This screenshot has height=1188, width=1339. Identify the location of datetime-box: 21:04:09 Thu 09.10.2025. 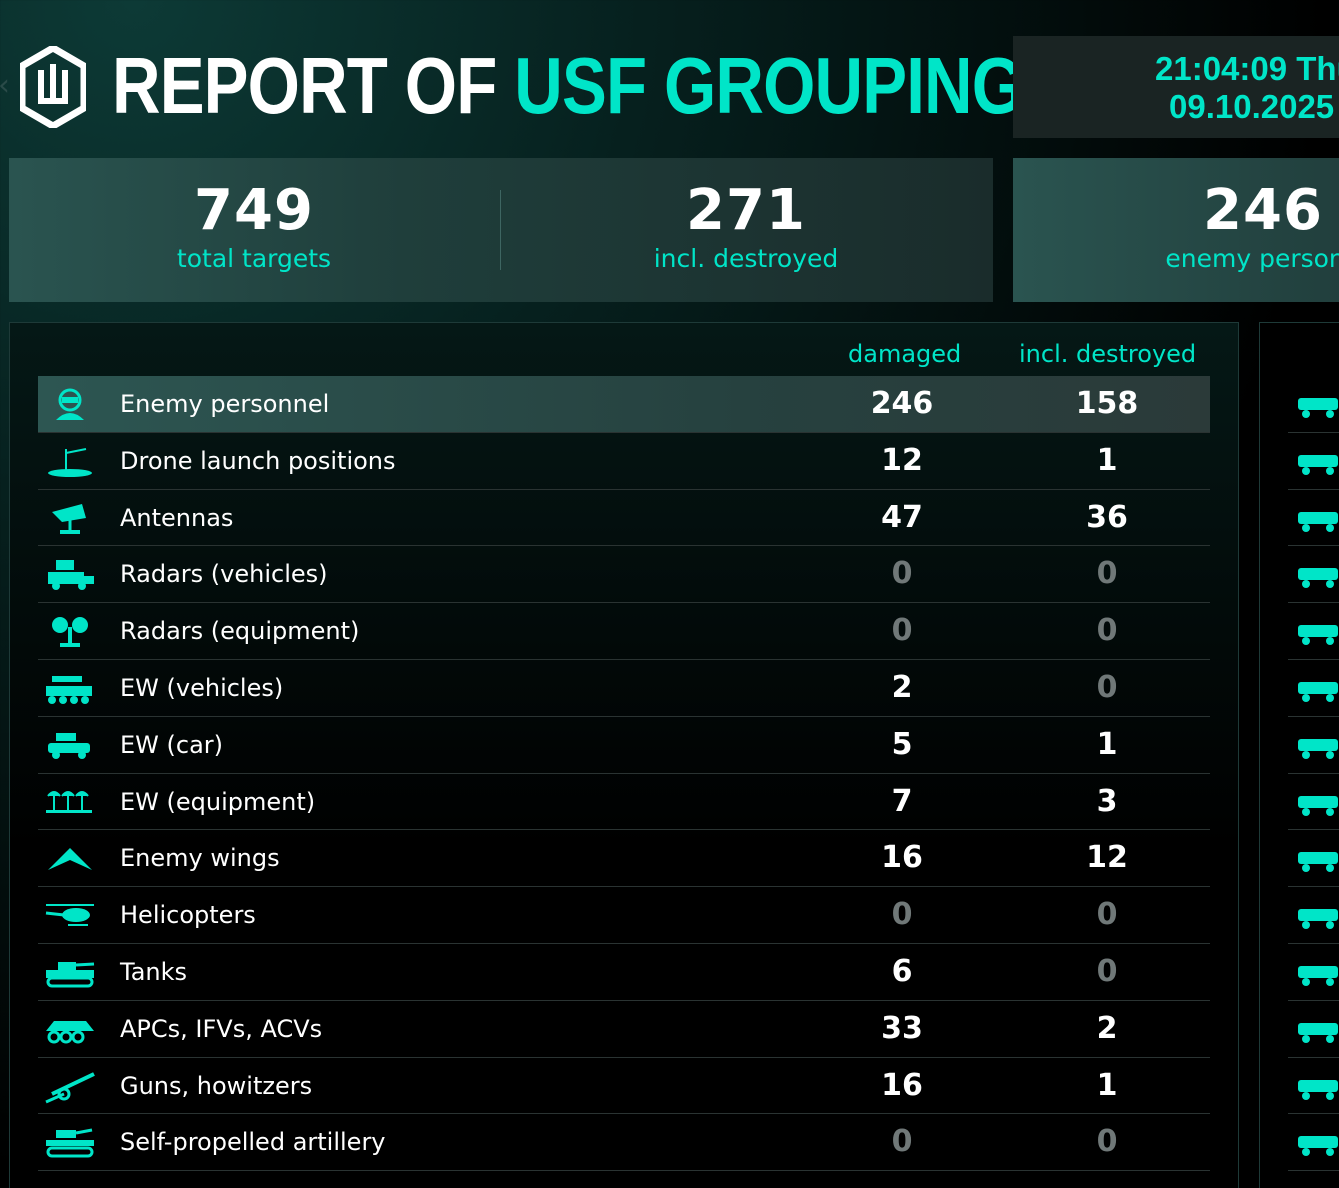
(1176, 87).